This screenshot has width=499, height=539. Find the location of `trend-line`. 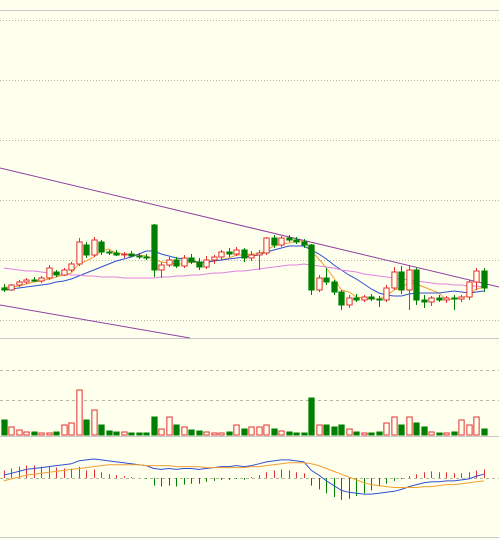

trend-line is located at coordinates (95, 321).